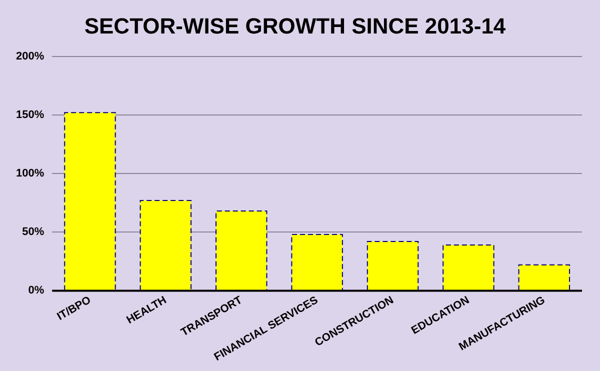 This screenshot has height=371, width=600. What do you see at coordinates (295, 25) in the screenshot?
I see `chart-title: SECTOR-WISE GROWTH SINCE 2013-14` at bounding box center [295, 25].